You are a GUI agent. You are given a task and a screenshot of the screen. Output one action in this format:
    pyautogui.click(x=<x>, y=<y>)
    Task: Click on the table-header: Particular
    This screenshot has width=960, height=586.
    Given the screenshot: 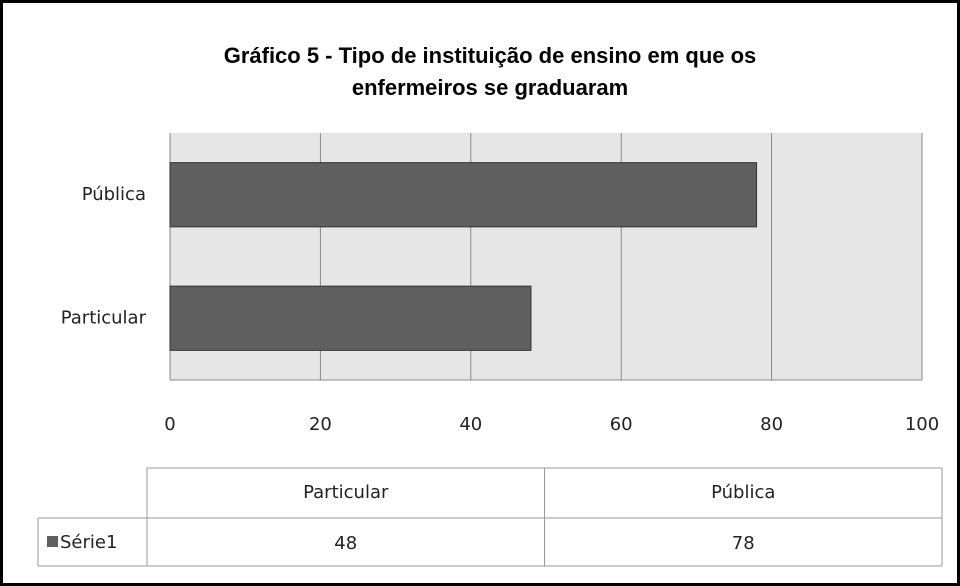 What is the action you would take?
    pyautogui.click(x=346, y=492)
    